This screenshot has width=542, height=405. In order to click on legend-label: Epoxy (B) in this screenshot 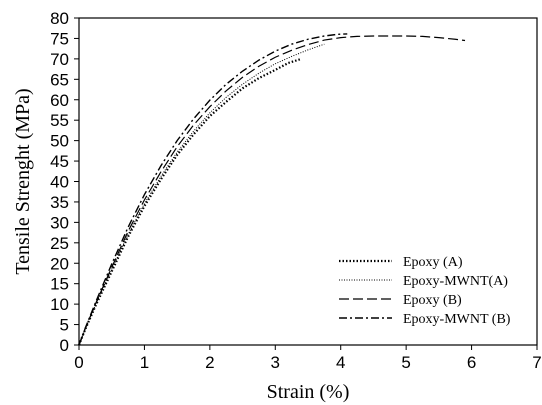, I will do `click(432, 300)`.